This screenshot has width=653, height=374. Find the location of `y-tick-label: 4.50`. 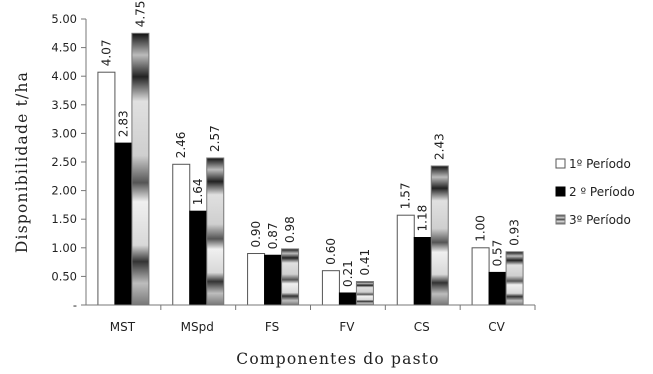

y-tick-label: 4.50 is located at coordinates (64, 48).